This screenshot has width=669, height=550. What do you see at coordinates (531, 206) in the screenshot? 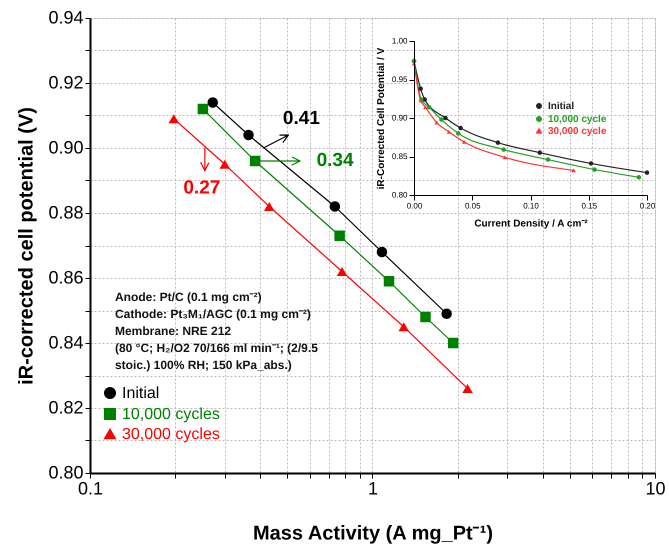
I see `x-tick-label: 0.10` at bounding box center [531, 206].